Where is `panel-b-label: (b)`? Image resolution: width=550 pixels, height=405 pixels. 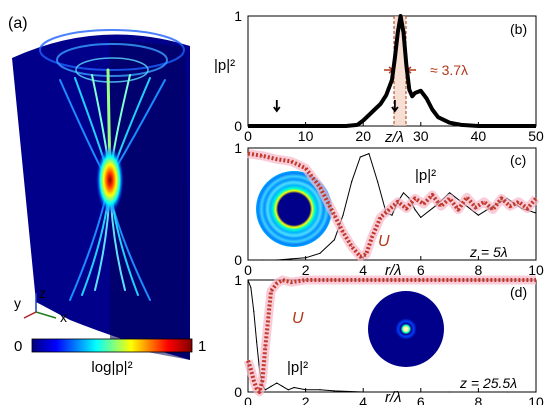
panel-b-label: (b) is located at coordinates (518, 29).